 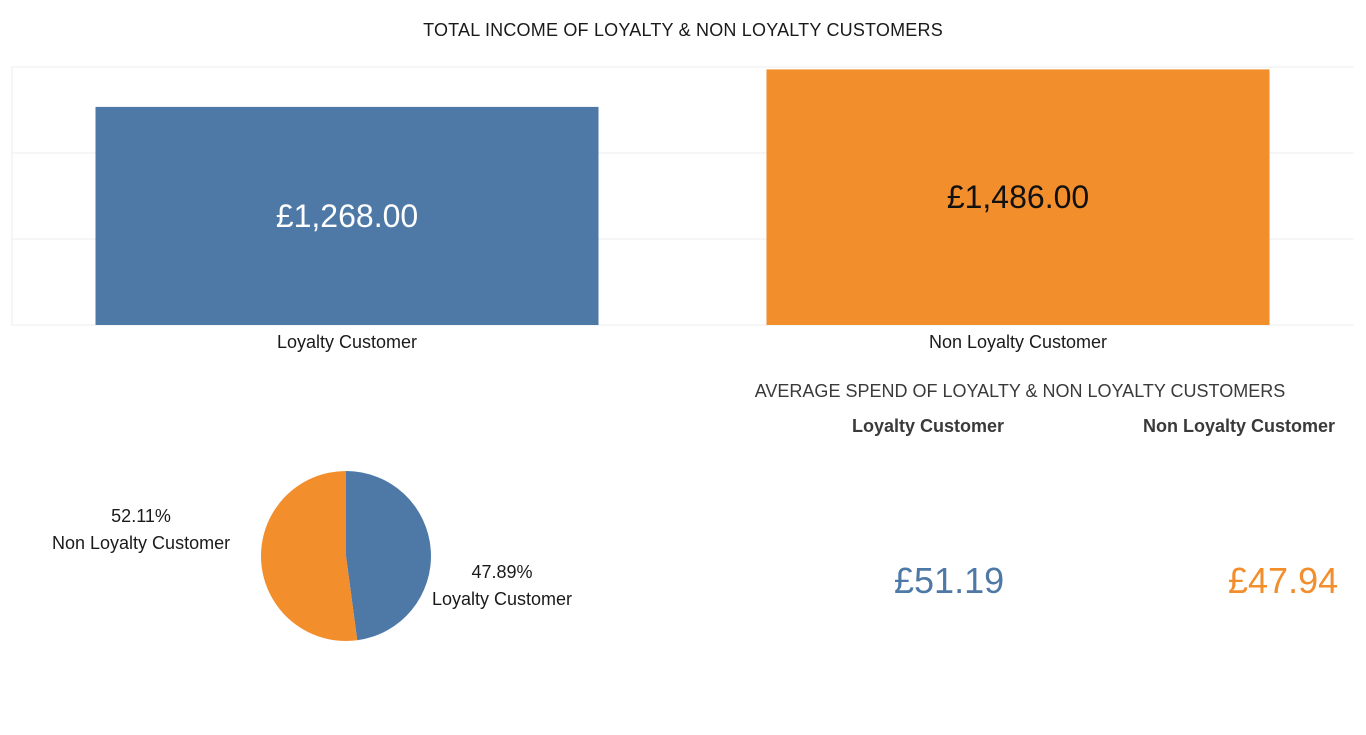 What do you see at coordinates (141, 516) in the screenshot?
I see `pie-percent-non-loyalty: 52.11%` at bounding box center [141, 516].